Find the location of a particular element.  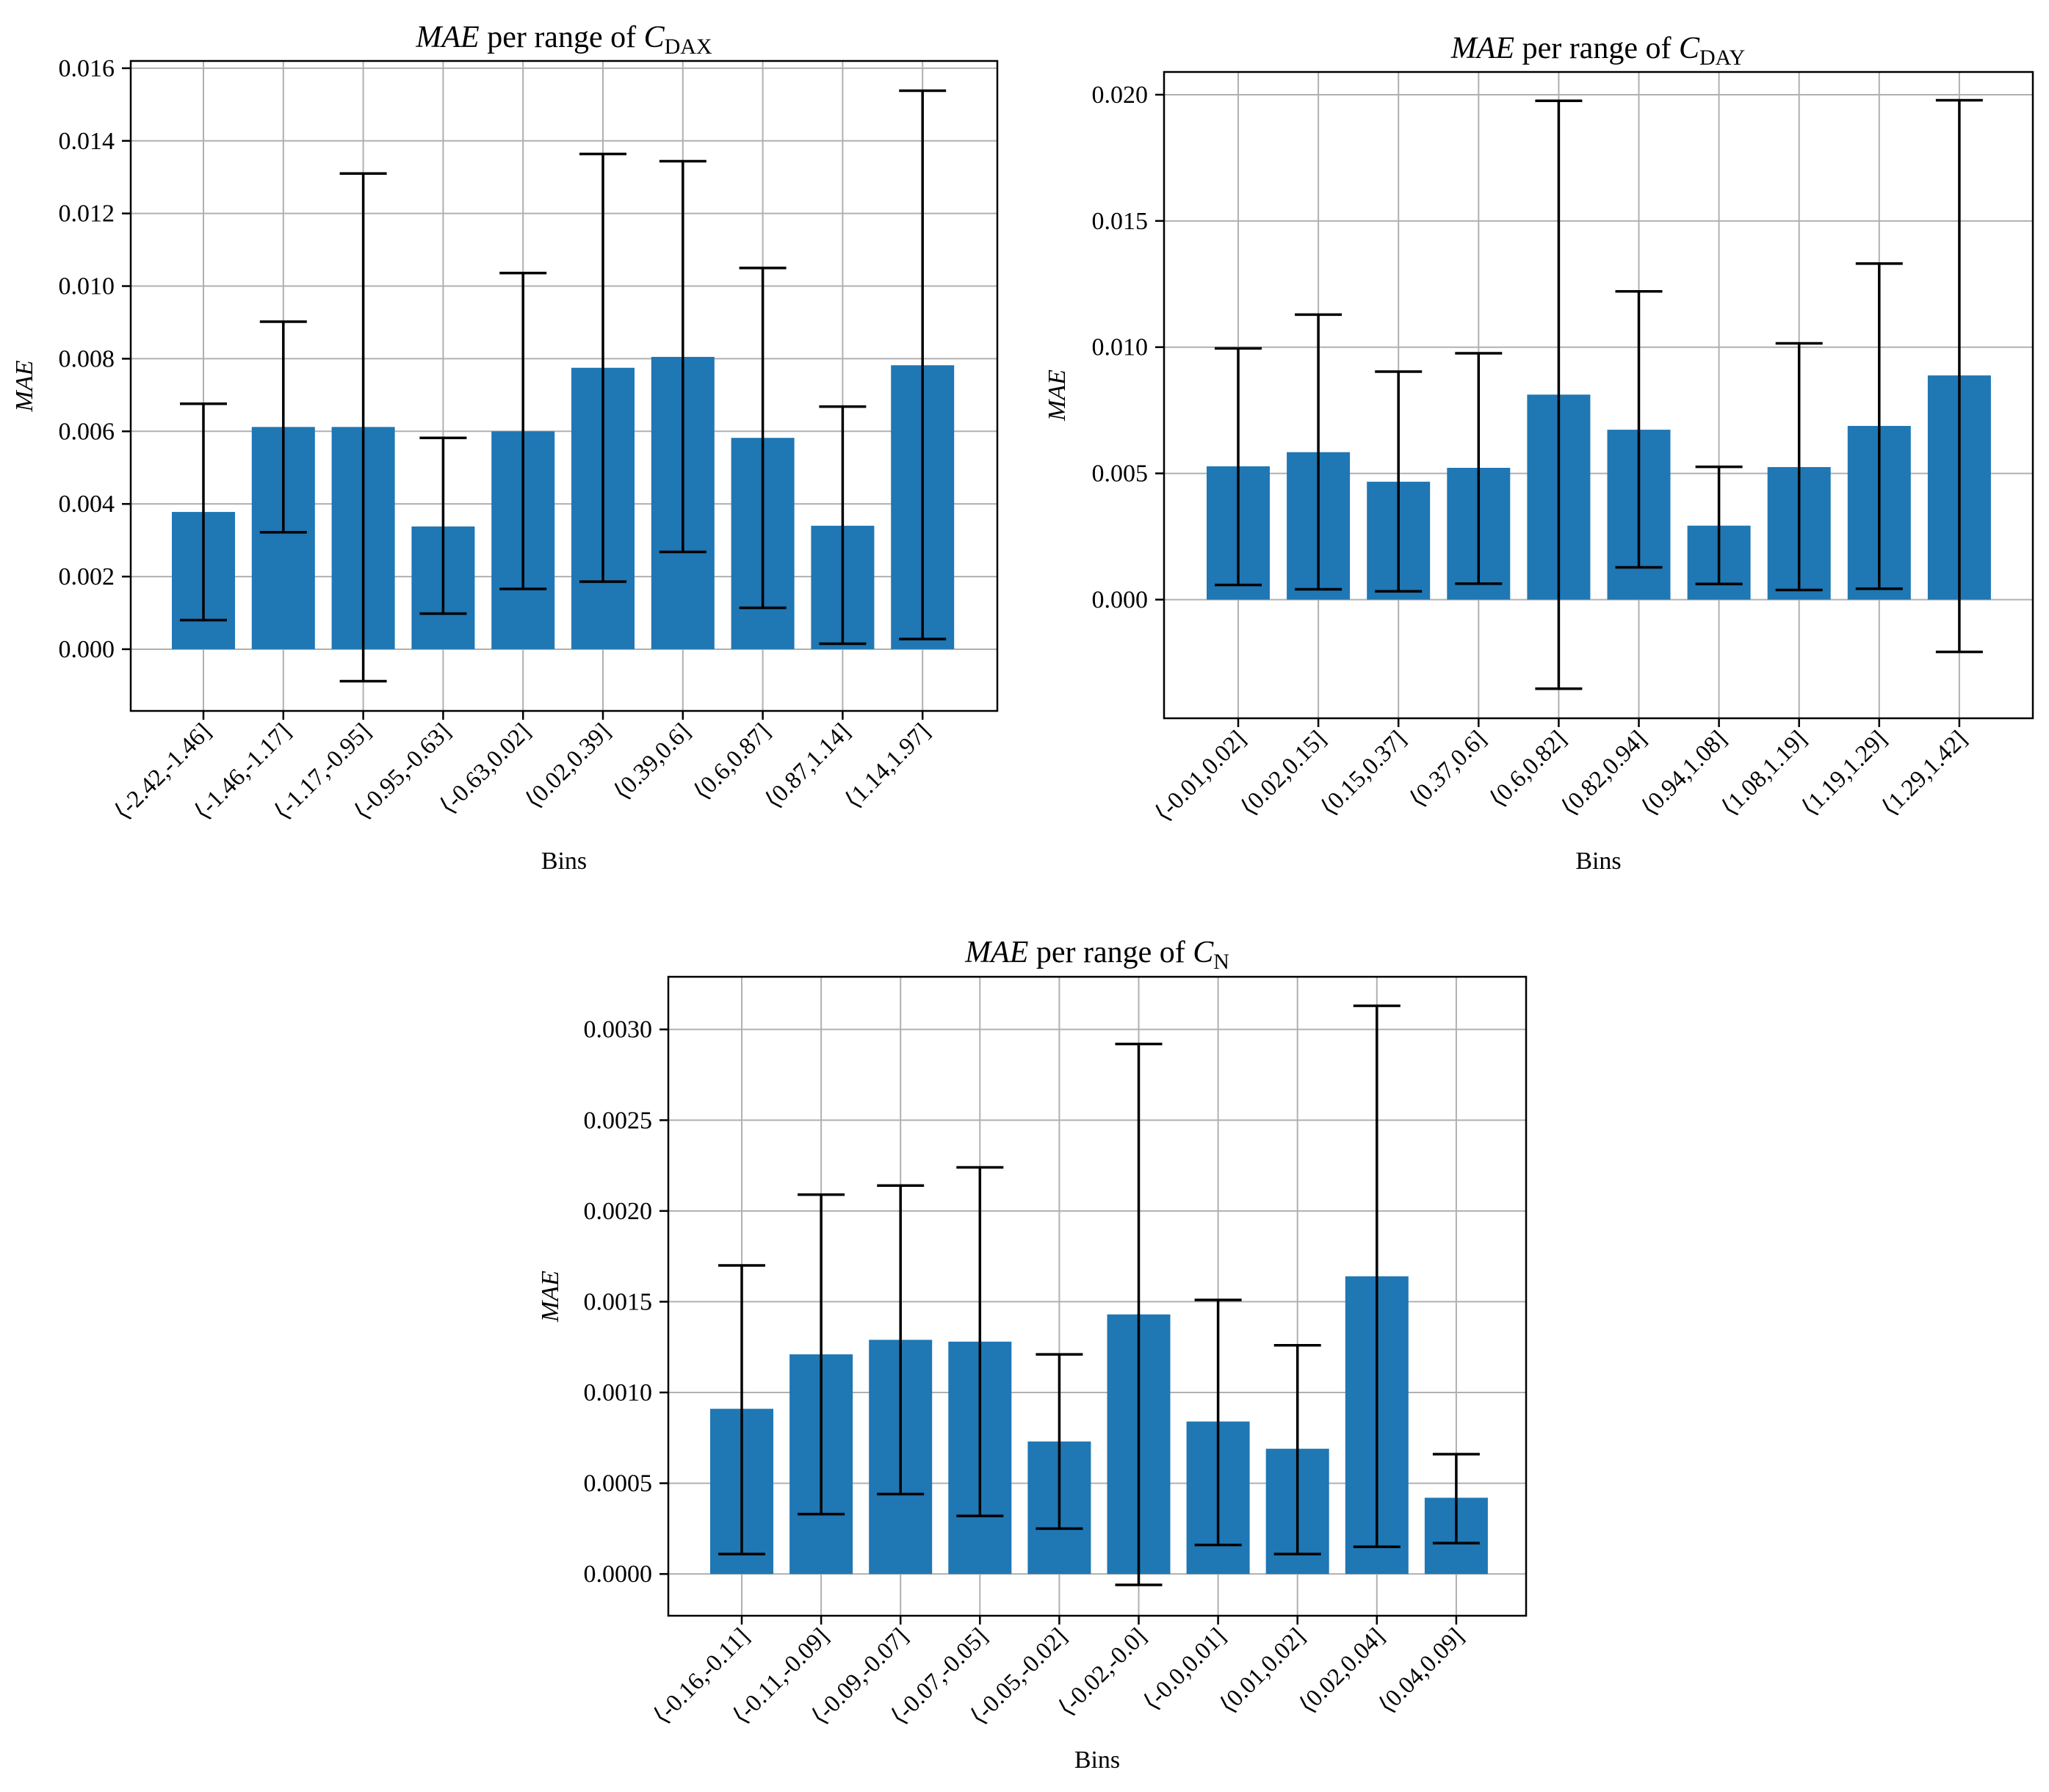

chart-title: MAE per range of CDAY is located at coordinates (1597, 51).